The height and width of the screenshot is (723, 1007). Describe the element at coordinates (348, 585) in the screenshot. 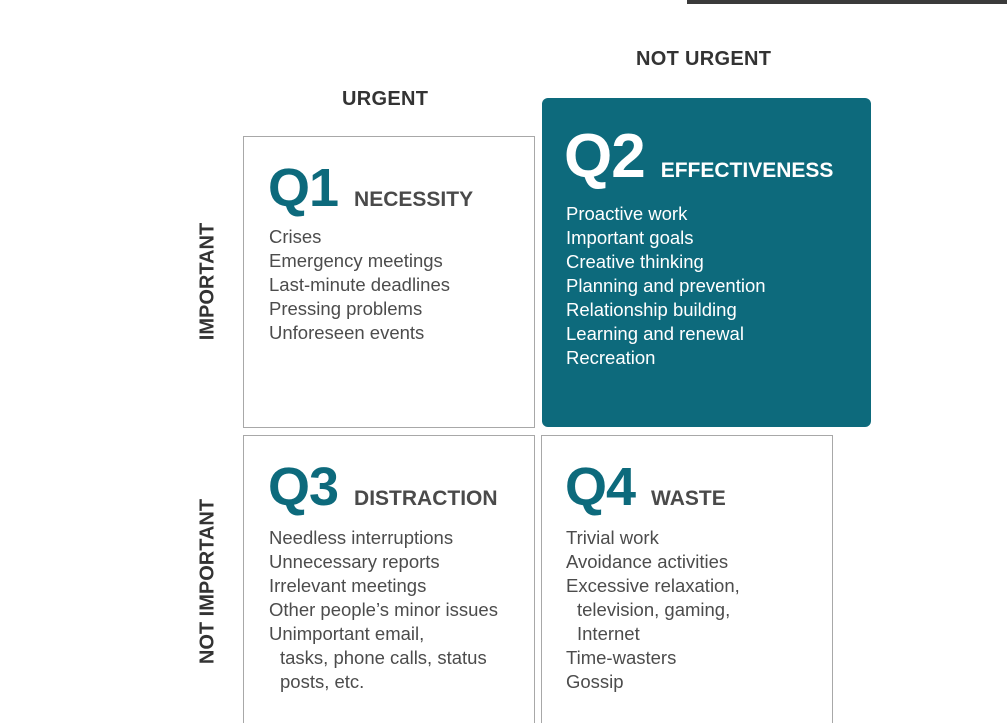

I see `list-item: Irrelevant meetings` at that location.